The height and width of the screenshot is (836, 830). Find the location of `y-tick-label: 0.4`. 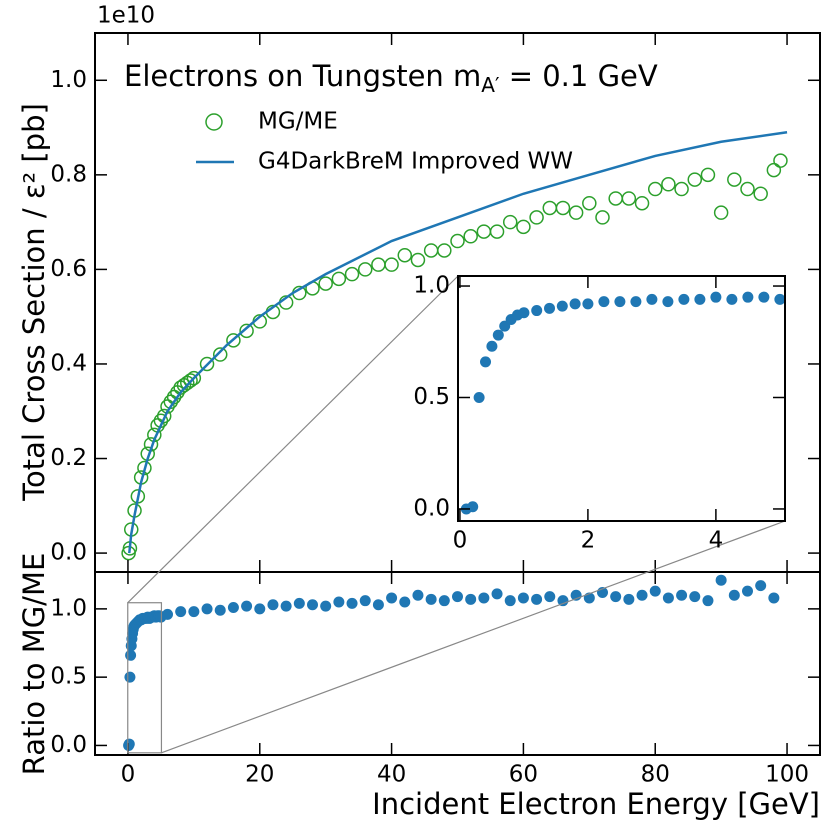

y-tick-label: 0.4 is located at coordinates (68, 363).